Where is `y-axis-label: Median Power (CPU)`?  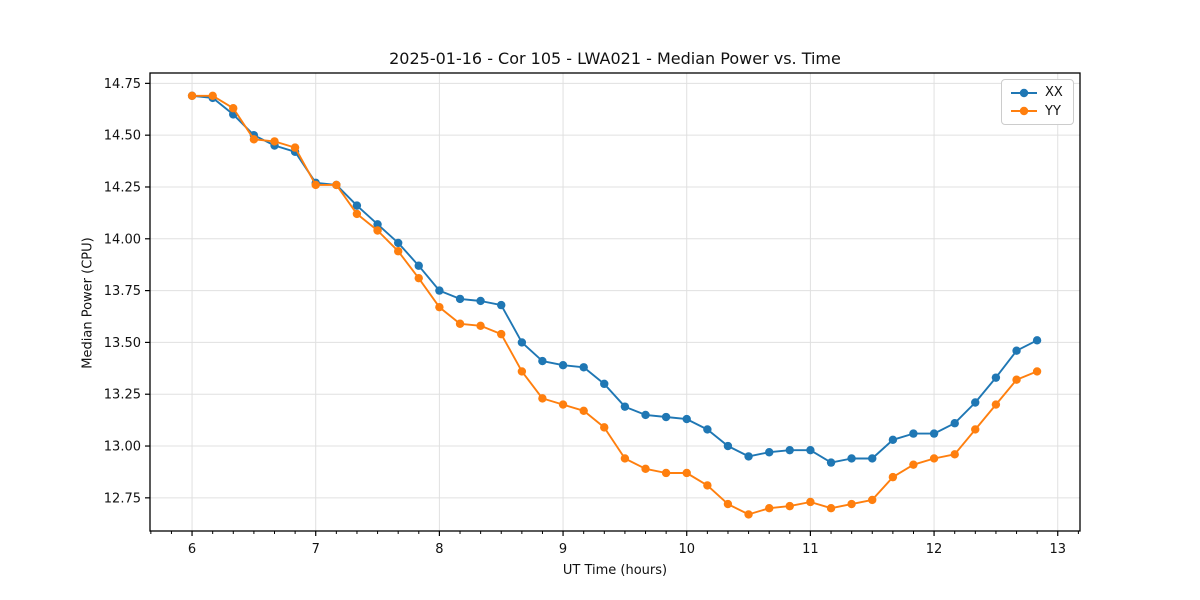
y-axis-label: Median Power (CPU) is located at coordinates (88, 303).